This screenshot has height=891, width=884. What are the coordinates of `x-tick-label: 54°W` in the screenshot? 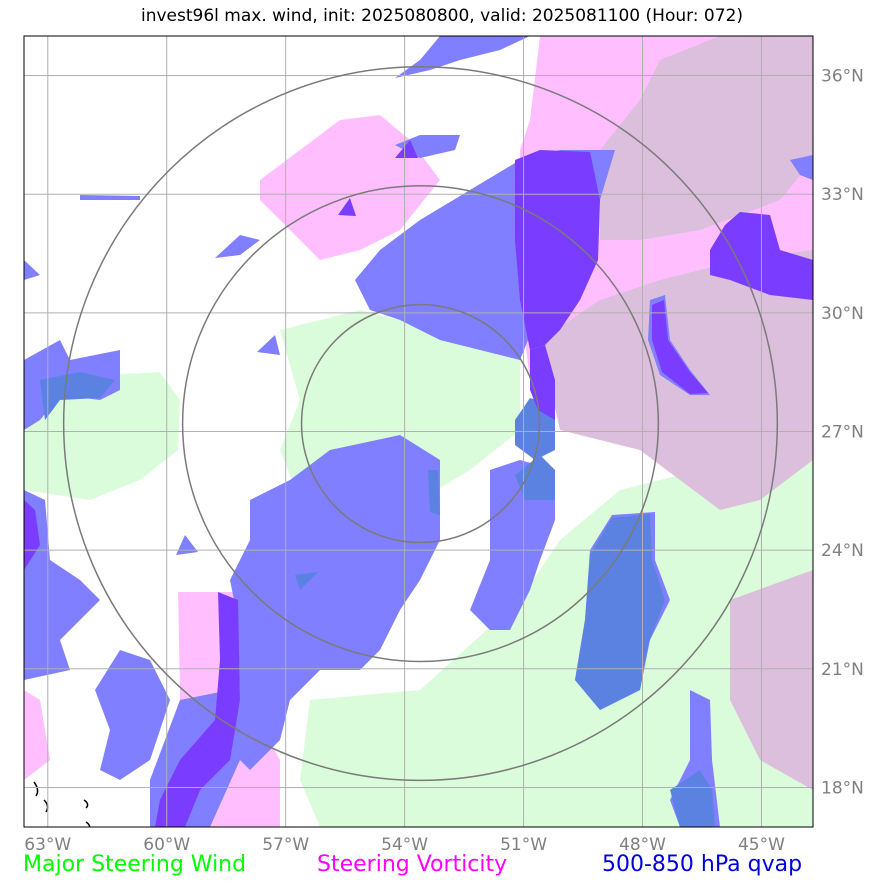 It's located at (404, 845).